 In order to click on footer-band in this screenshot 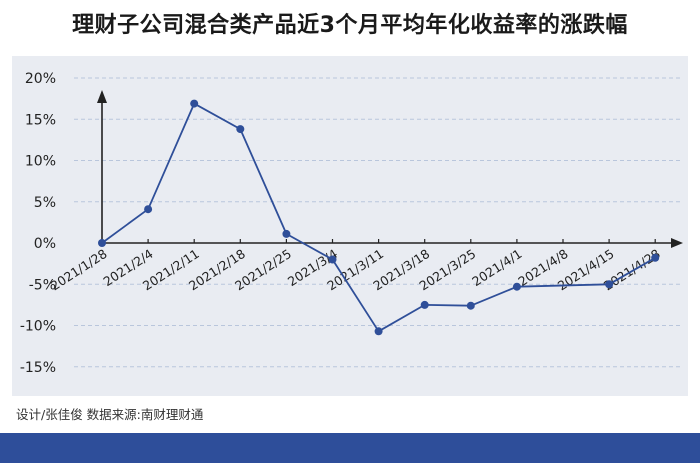, I will do `click(350, 448)`.